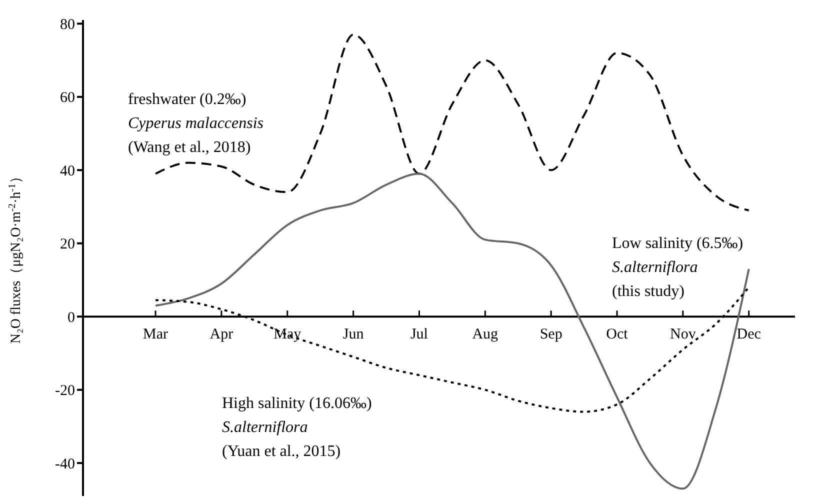 This screenshot has height=497, width=830. Describe the element at coordinates (617, 334) in the screenshot. I see `x-tick-label: Oct` at that location.